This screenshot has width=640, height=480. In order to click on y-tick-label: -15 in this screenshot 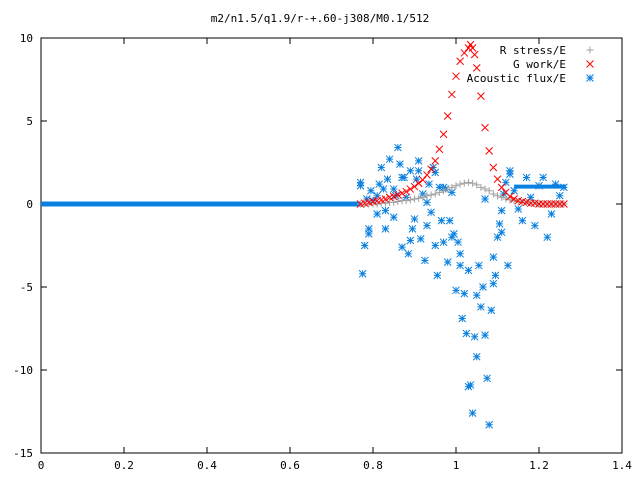, I will do `click(23, 453)`.